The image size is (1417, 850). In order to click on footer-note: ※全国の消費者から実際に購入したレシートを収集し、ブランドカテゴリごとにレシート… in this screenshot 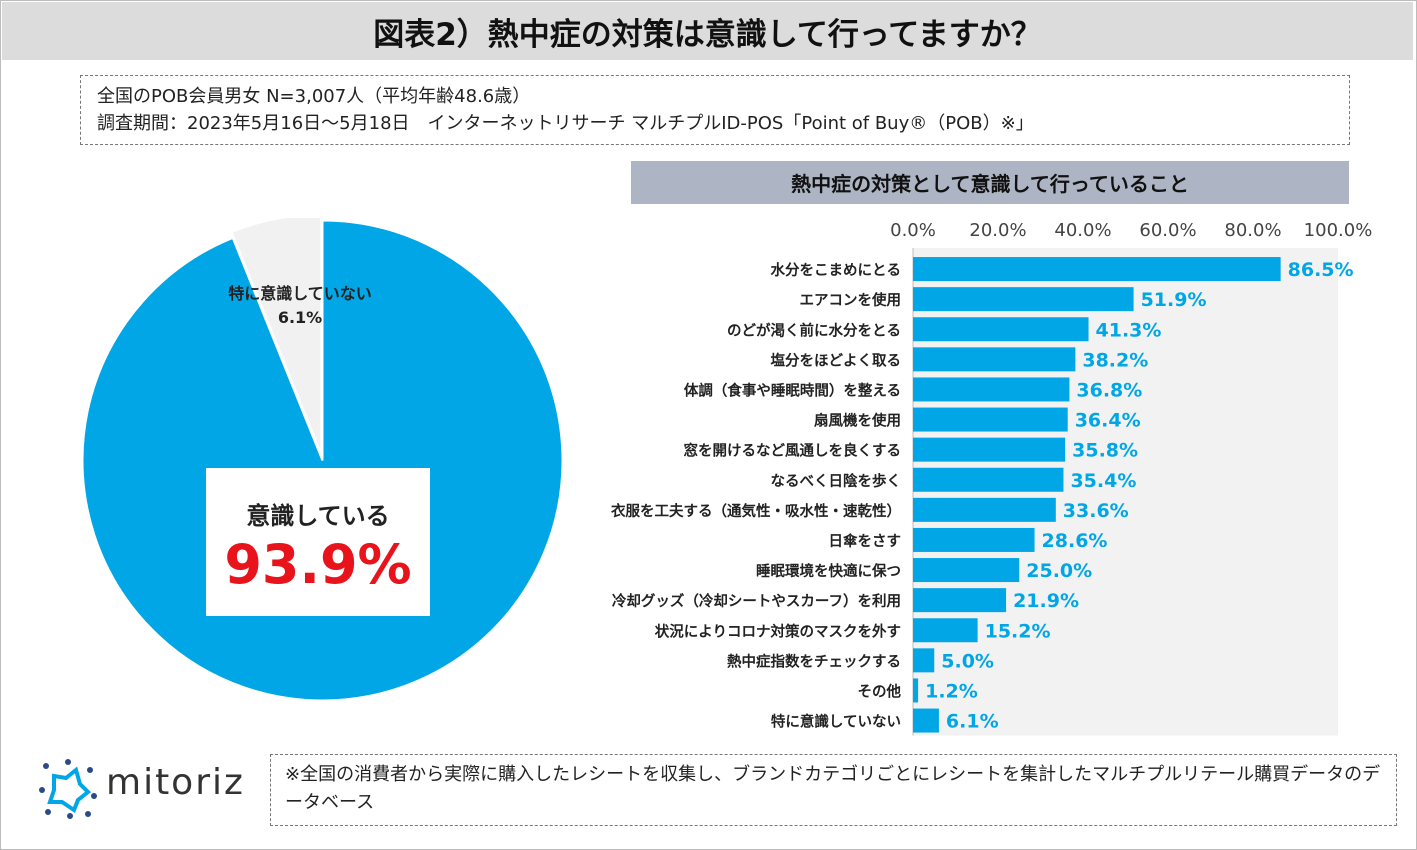, I will do `click(833, 790)`.